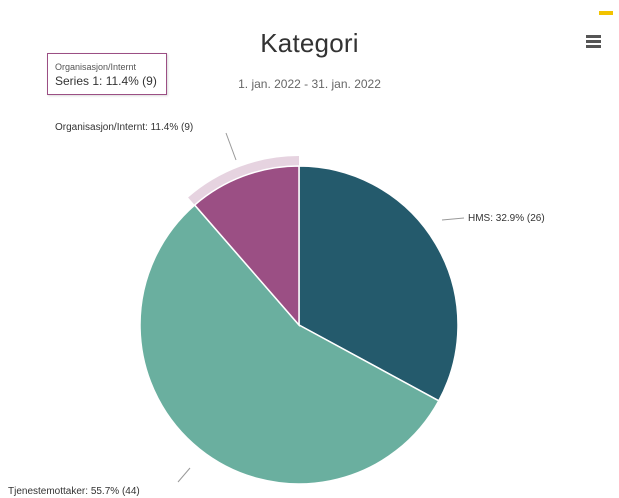 The image size is (619, 498). Describe the element at coordinates (309, 84) in the screenshot. I see `chart-subtitle: 1. jan. 2022 - 31. jan. 2022` at that location.